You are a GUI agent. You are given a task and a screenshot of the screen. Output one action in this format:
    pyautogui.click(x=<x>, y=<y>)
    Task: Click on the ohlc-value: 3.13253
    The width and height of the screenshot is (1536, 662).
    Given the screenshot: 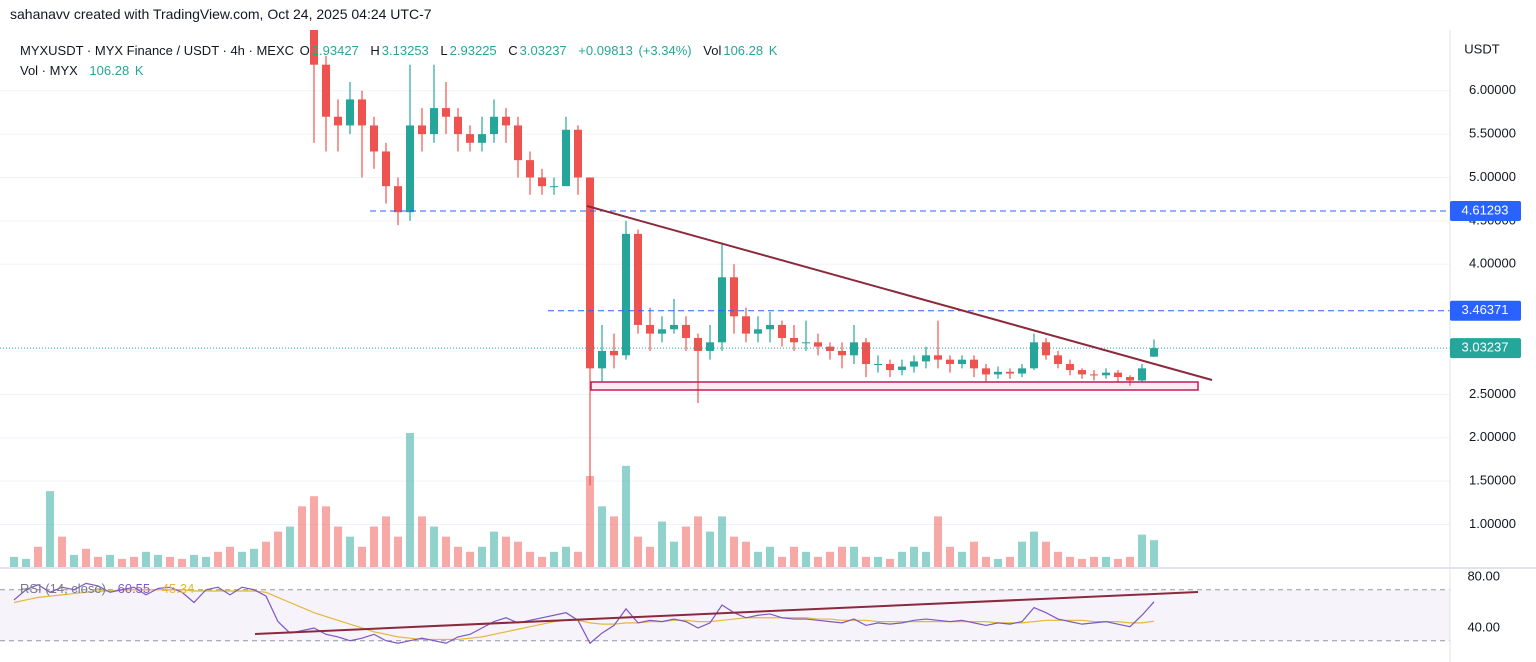 What is the action you would take?
    pyautogui.click(x=405, y=50)
    